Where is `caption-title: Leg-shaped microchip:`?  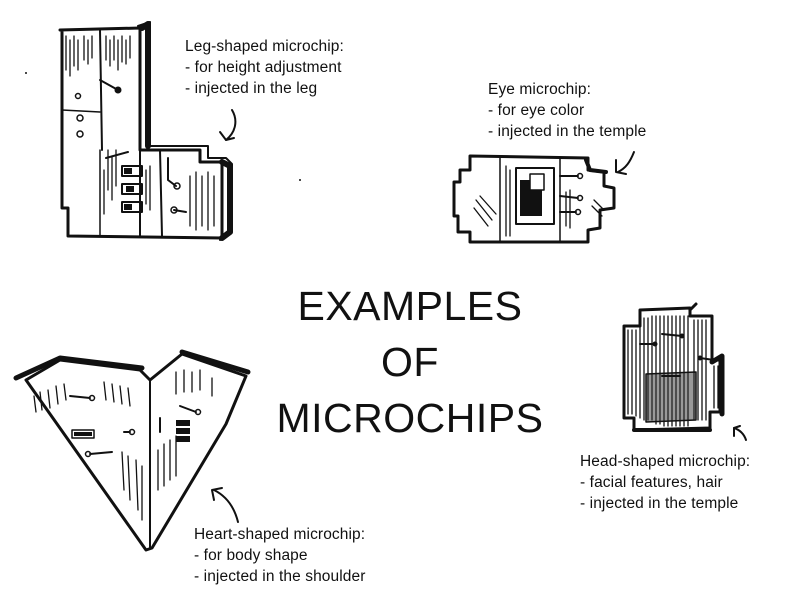 caption-title: Leg-shaped microchip: is located at coordinates (264, 46).